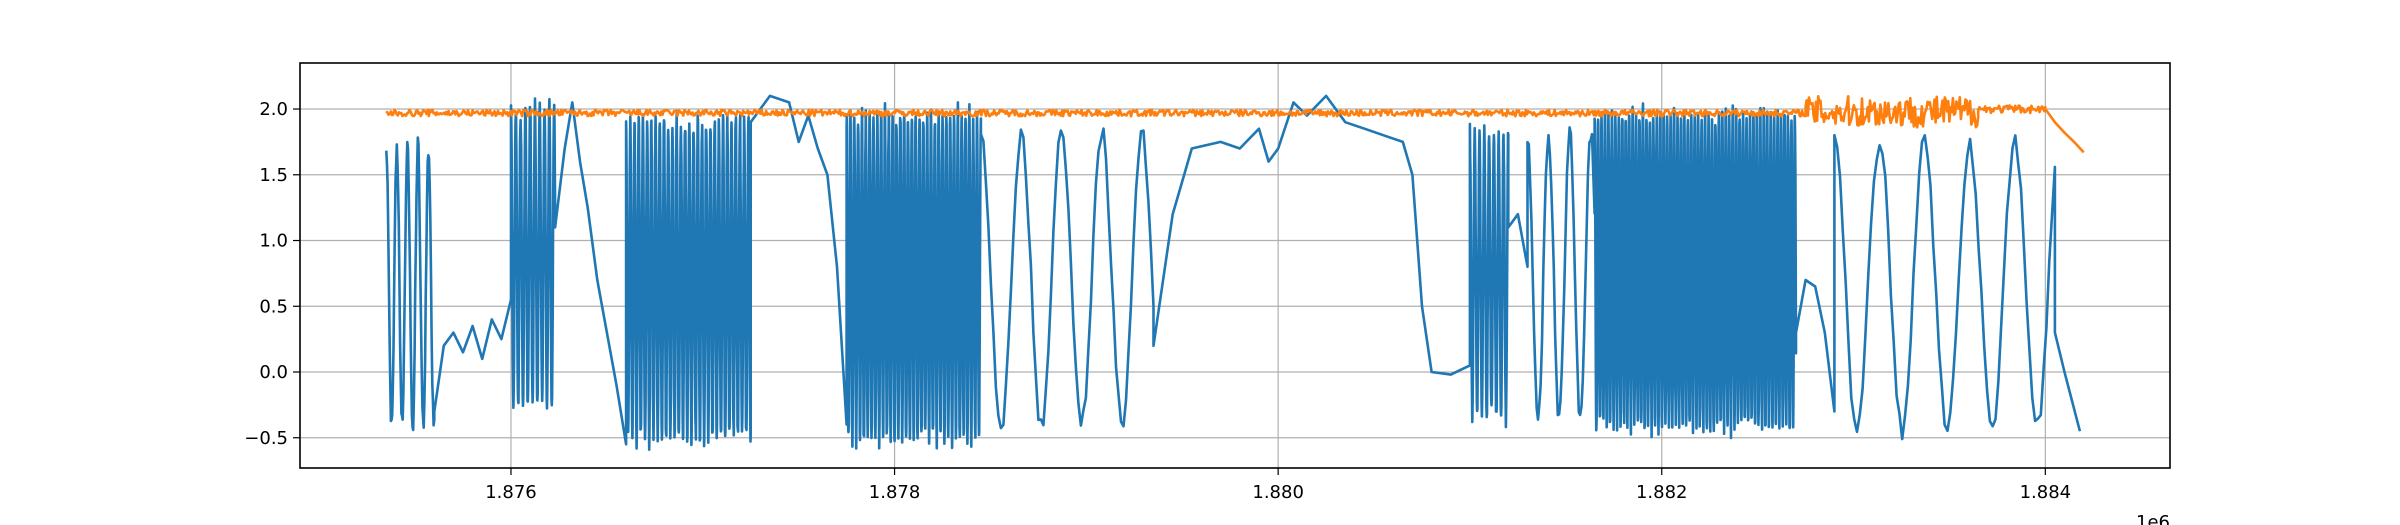  What do you see at coordinates (273, 306) in the screenshot?
I see `y-tick-label: 0.5` at bounding box center [273, 306].